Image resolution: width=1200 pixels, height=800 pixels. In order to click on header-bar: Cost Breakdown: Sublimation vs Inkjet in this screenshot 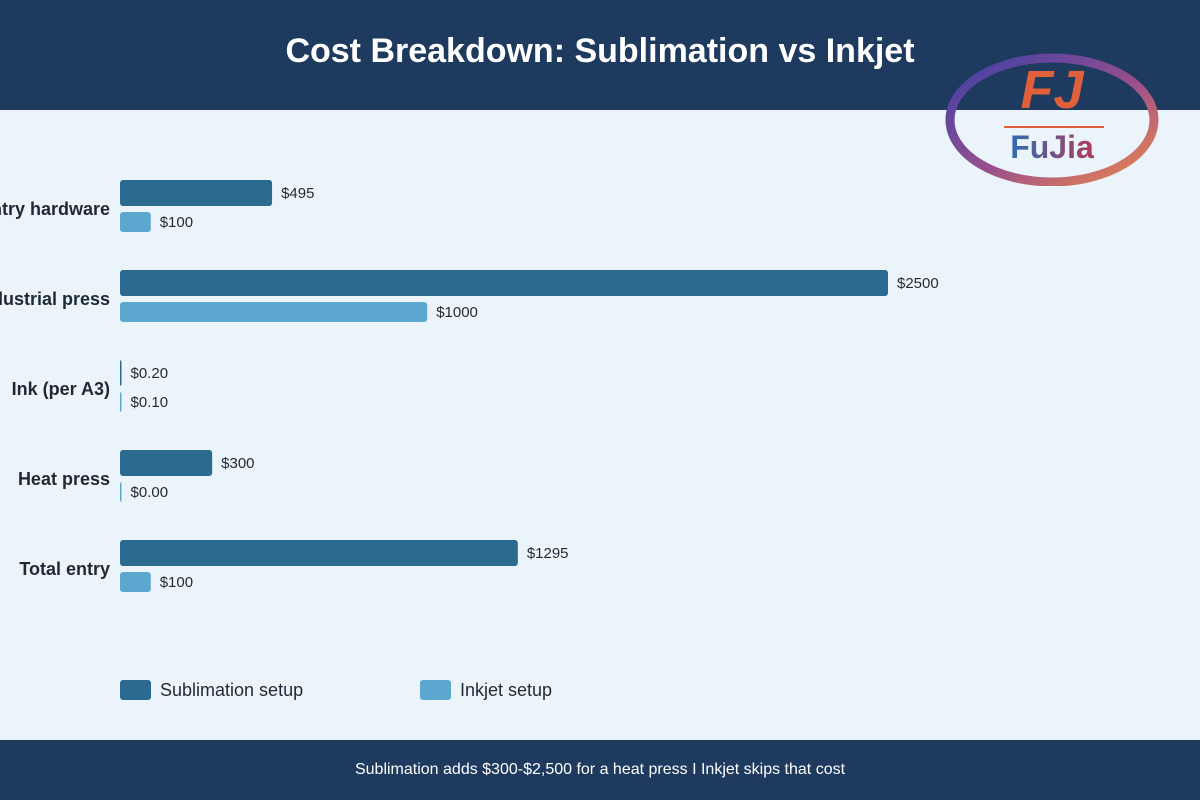, I will do `click(600, 55)`.